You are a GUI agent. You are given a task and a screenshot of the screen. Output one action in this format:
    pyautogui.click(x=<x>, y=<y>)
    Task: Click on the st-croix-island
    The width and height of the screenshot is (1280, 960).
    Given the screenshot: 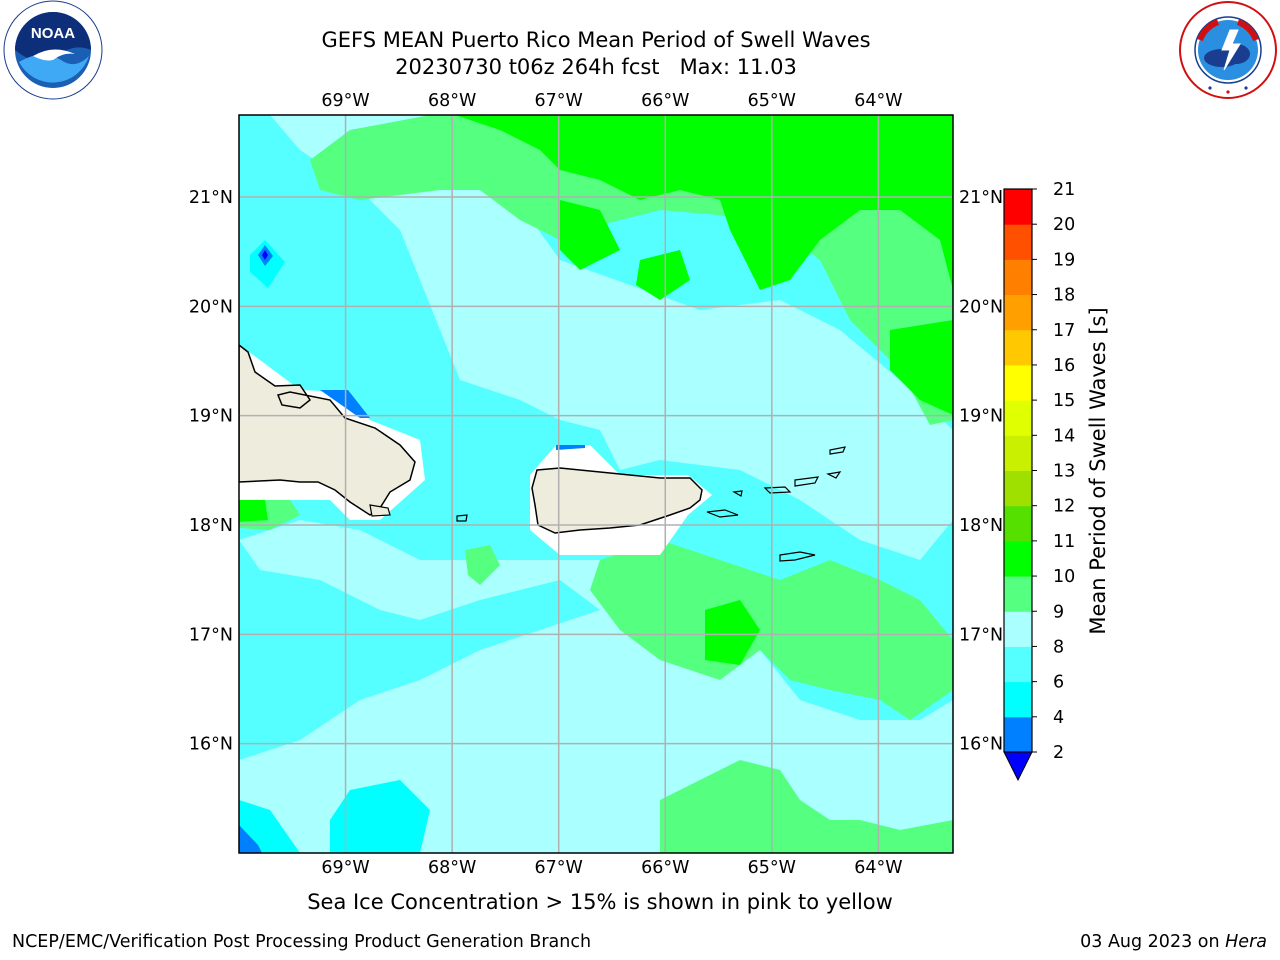 What is the action you would take?
    pyautogui.click(x=797, y=556)
    